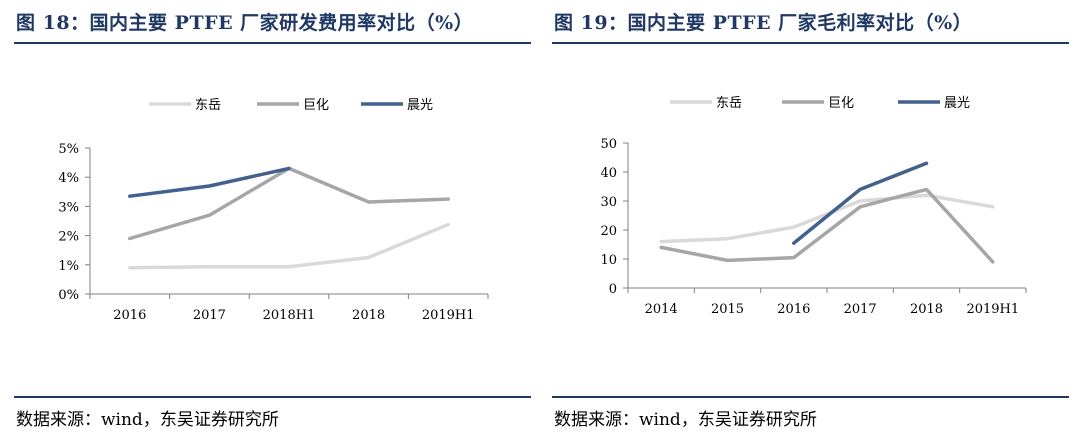 The image size is (1080, 440). What do you see at coordinates (613, 289) in the screenshot?
I see `y-tick-label: 0` at bounding box center [613, 289].